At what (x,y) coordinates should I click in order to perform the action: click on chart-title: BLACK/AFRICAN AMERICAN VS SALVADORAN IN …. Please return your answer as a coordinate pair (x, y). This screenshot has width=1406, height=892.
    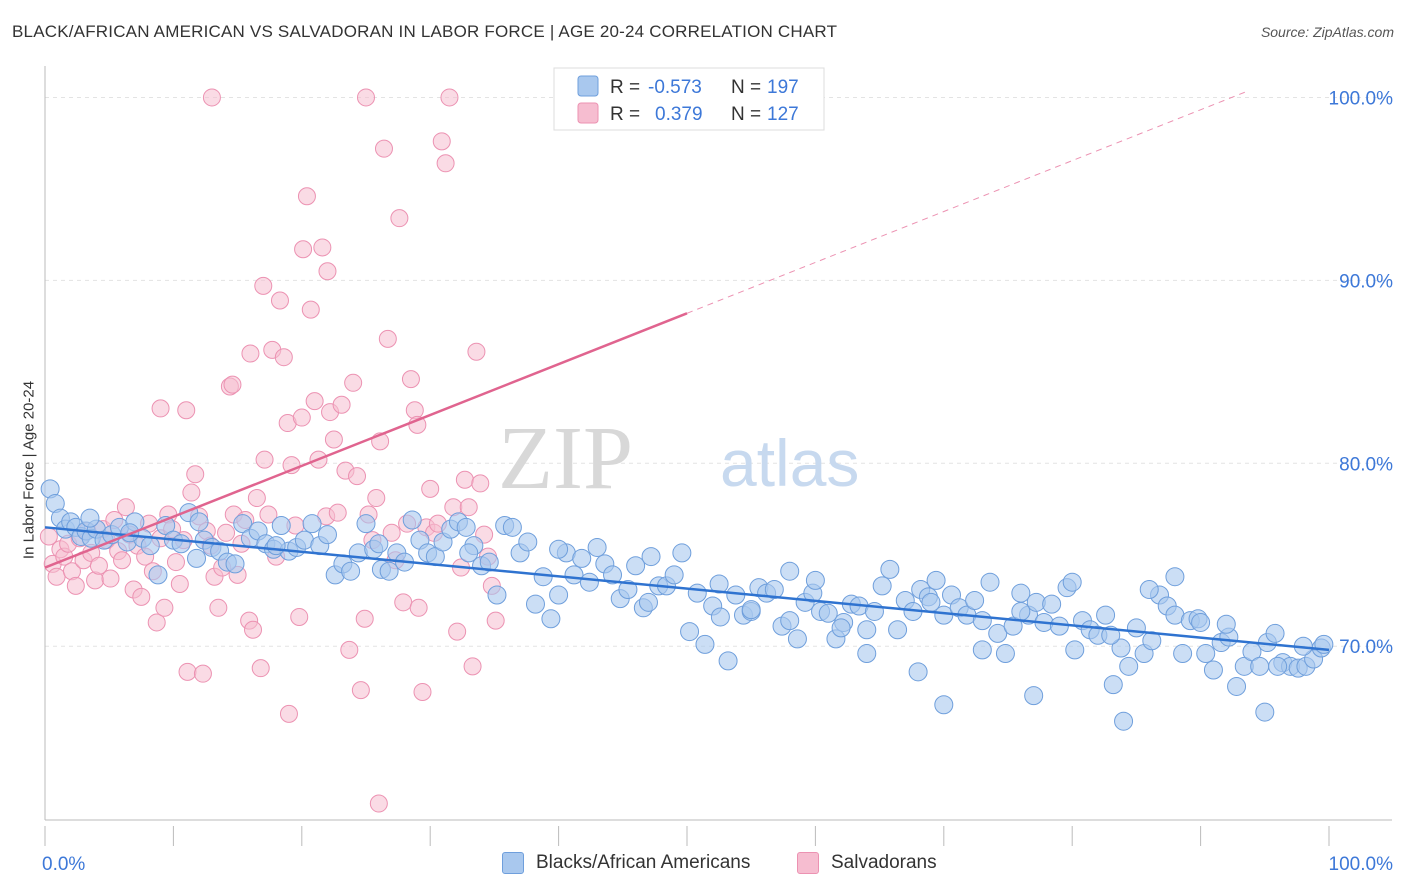
    Looking at the image, I should click on (425, 31).